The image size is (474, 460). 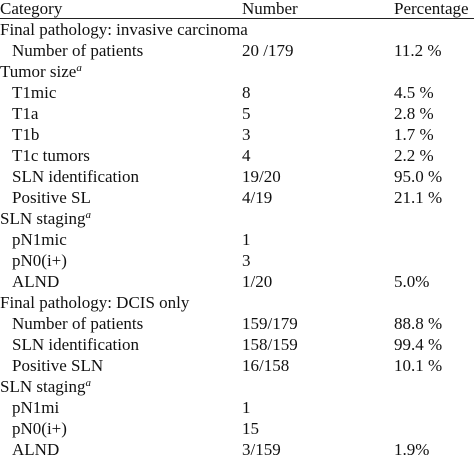 What do you see at coordinates (121, 155) in the screenshot?
I see `row-label: T1c tumors` at bounding box center [121, 155].